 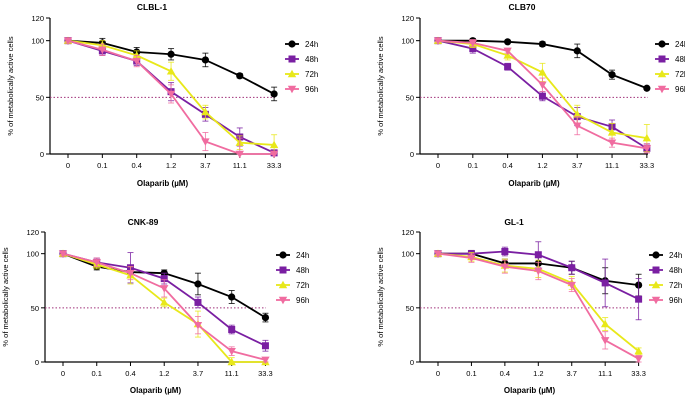 I want to click on legend-label: 48h, so click(x=302, y=270).